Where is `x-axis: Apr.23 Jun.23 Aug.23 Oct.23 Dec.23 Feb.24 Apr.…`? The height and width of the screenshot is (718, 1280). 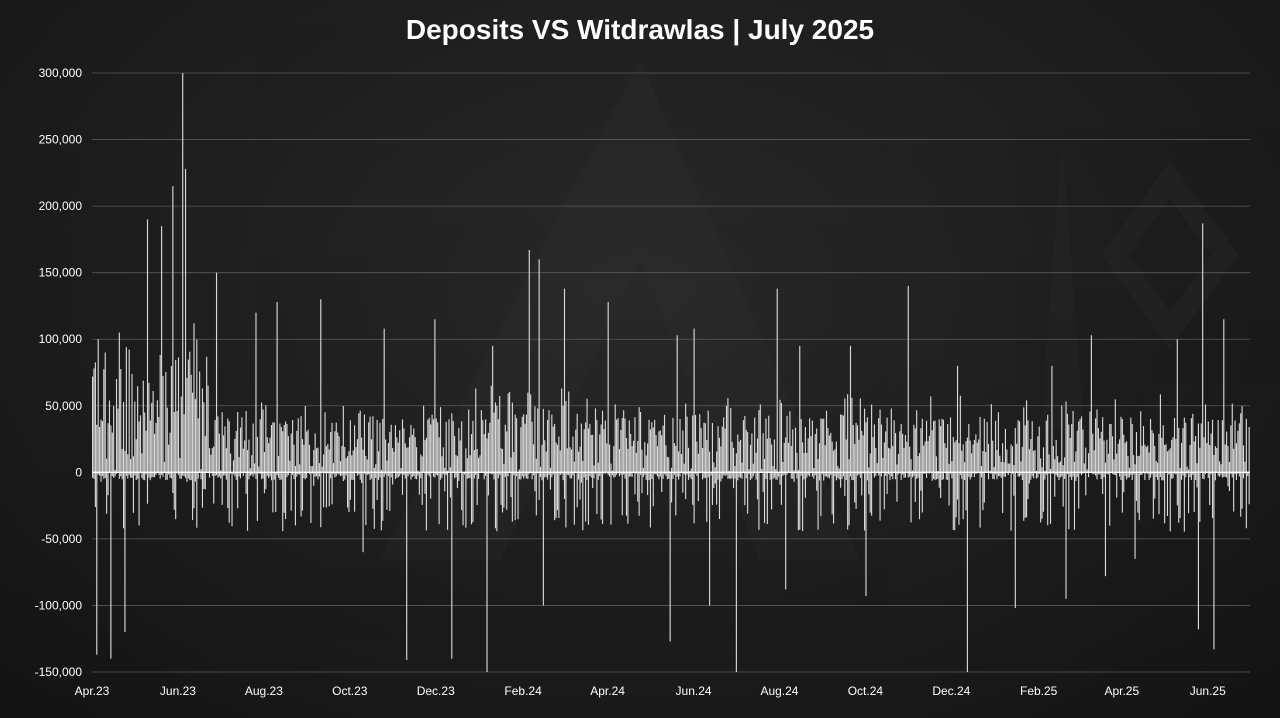 x-axis: Apr.23 Jun.23 Aug.23 Oct.23 Dec.23 Feb.24 Apr.… is located at coordinates (650, 691).